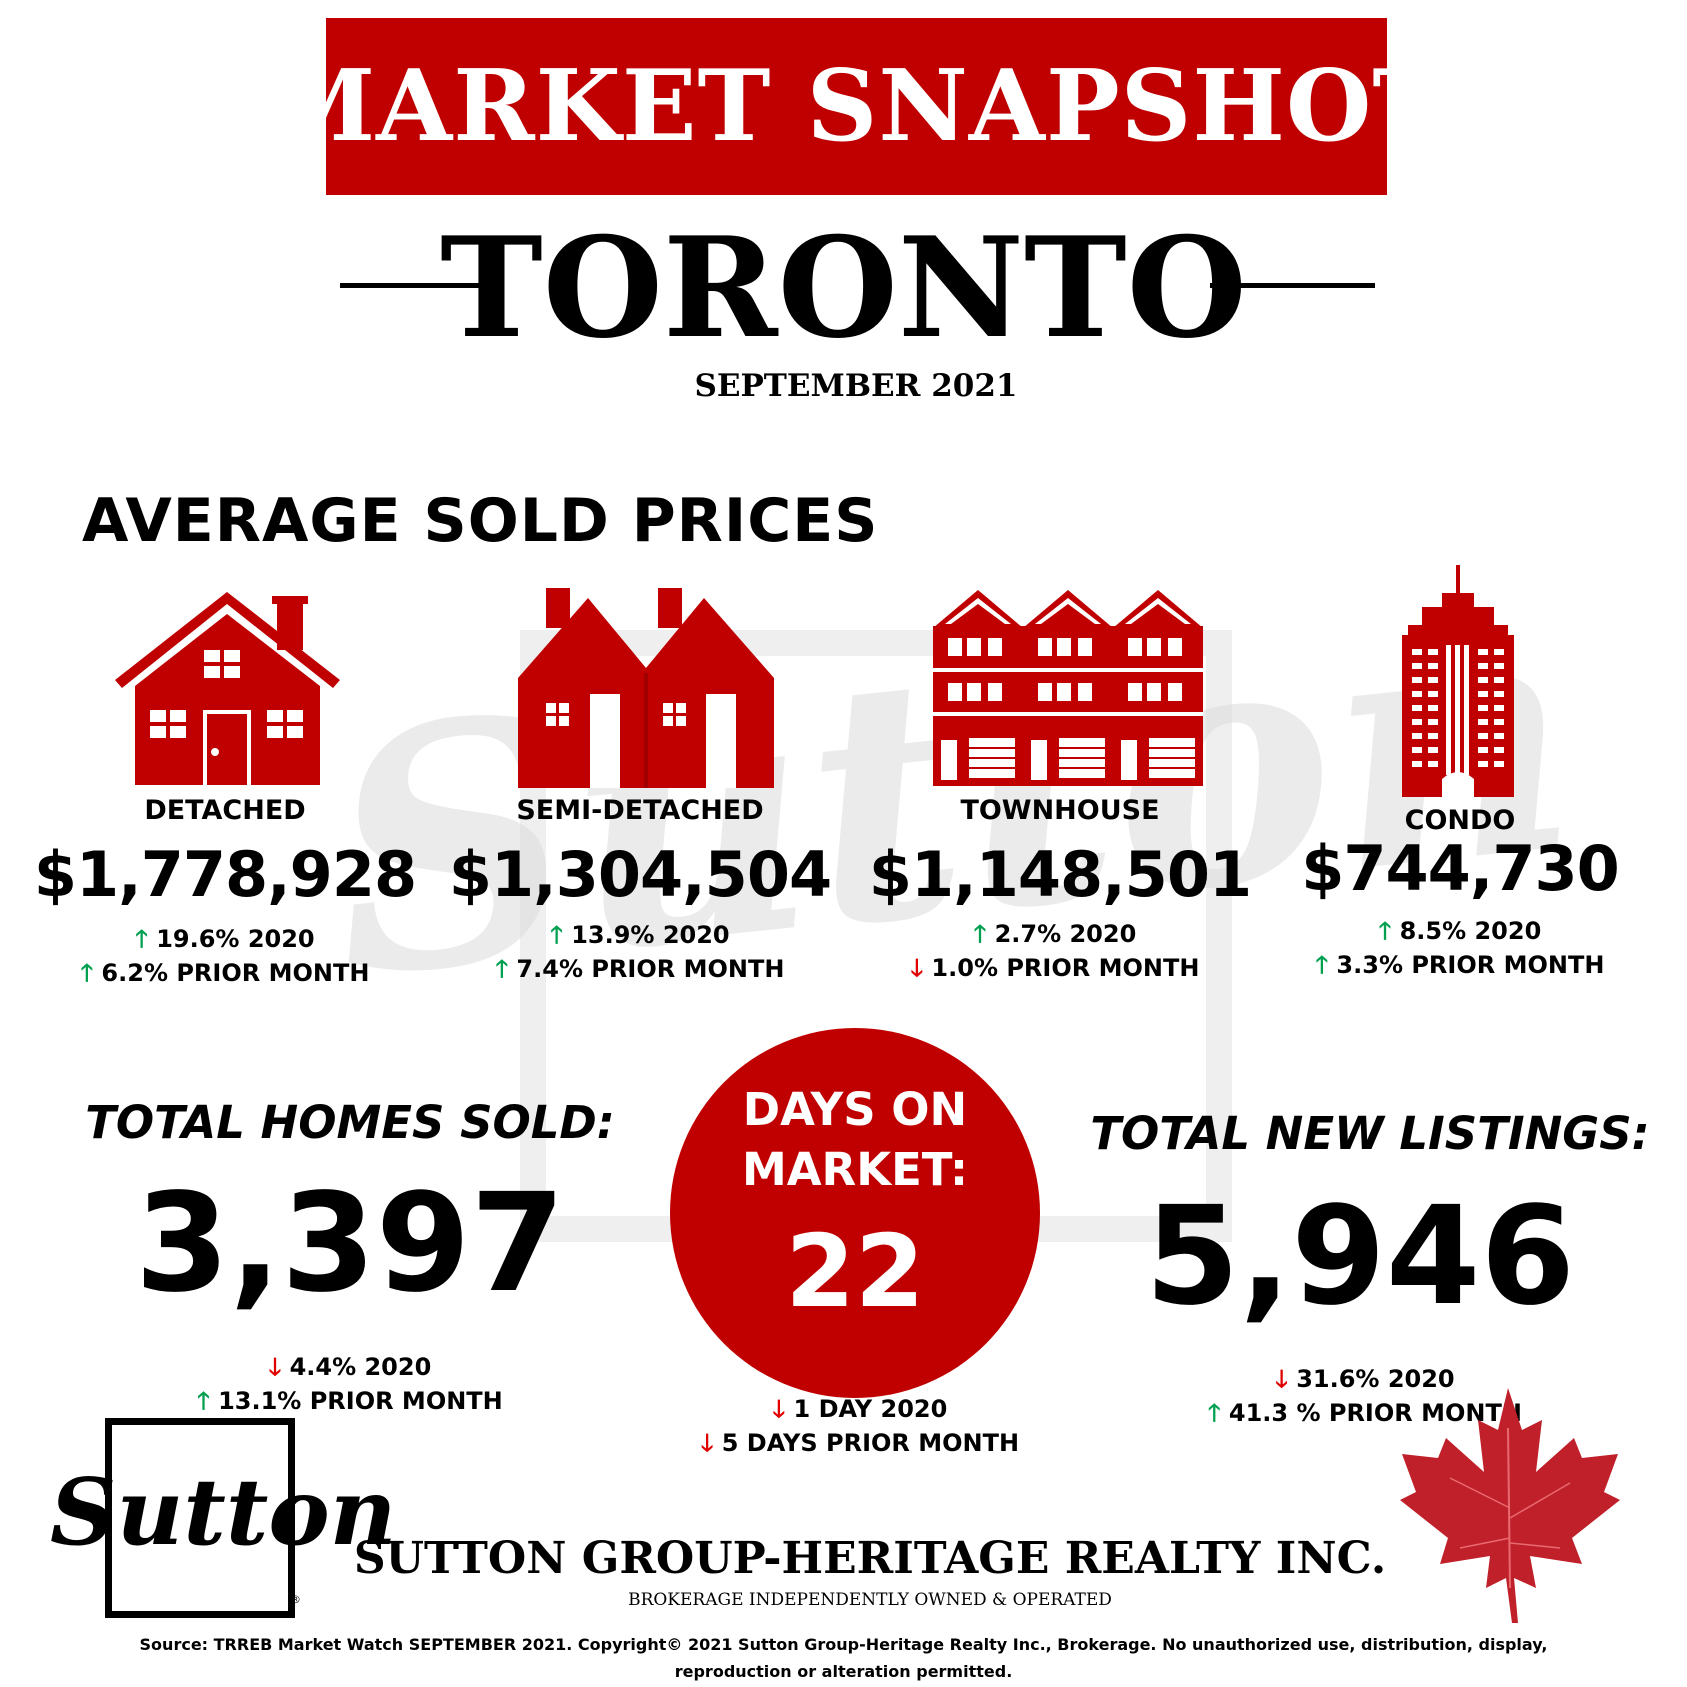 The image size is (1687, 1687). What do you see at coordinates (350, 1122) in the screenshot?
I see `homes-sold-label: TOTAL HOMES SOLD:` at bounding box center [350, 1122].